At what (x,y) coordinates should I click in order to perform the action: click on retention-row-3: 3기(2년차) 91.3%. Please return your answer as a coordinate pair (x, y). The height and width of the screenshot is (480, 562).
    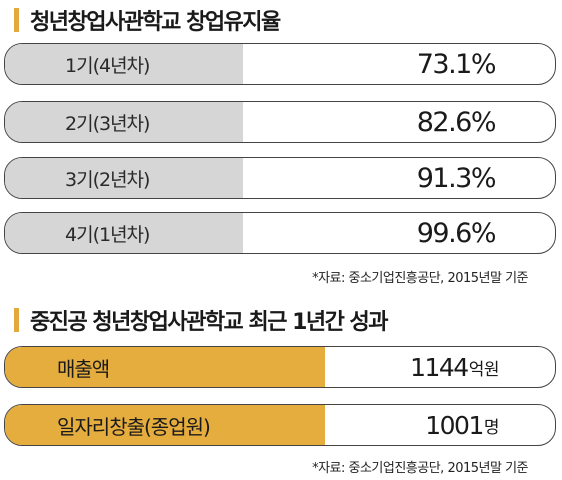
    Looking at the image, I should click on (280, 178).